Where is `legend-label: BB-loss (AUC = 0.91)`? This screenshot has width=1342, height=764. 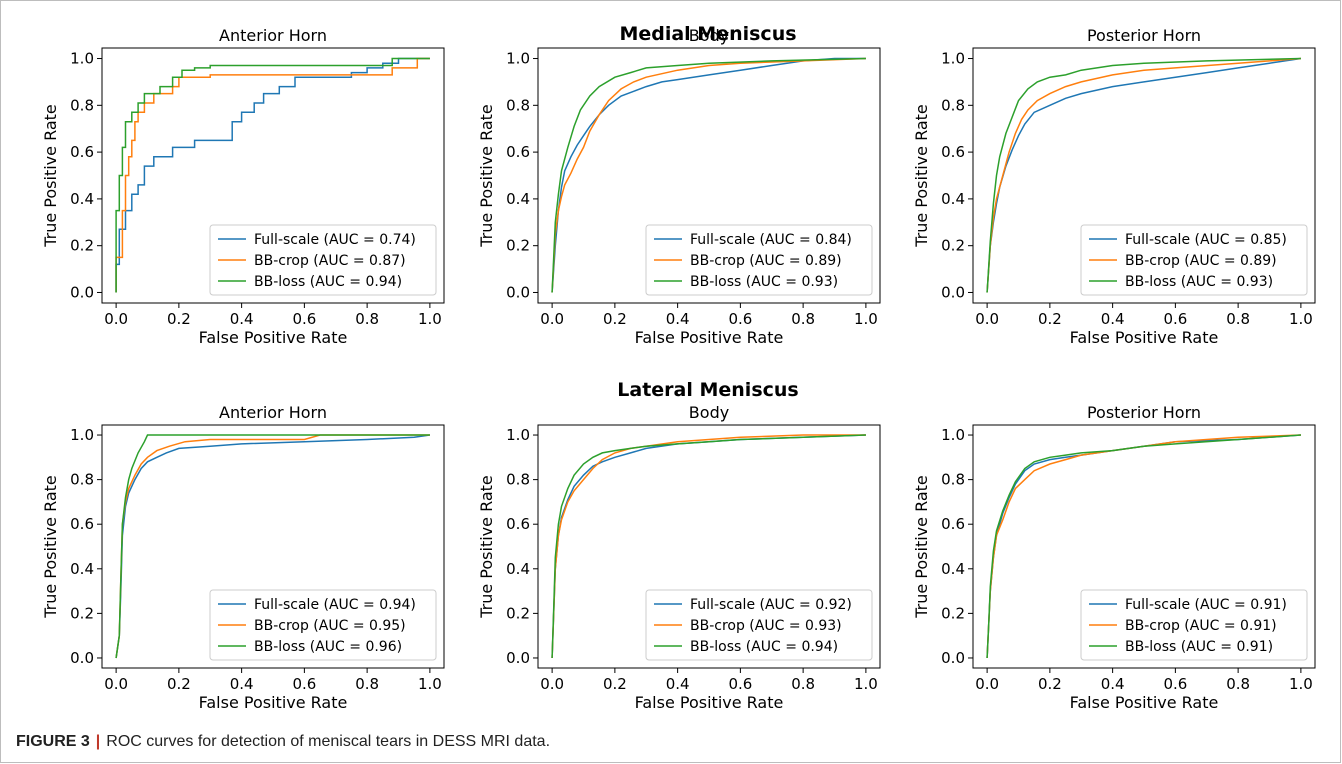 legend-label: BB-loss (AUC = 0.91) is located at coordinates (1199, 647).